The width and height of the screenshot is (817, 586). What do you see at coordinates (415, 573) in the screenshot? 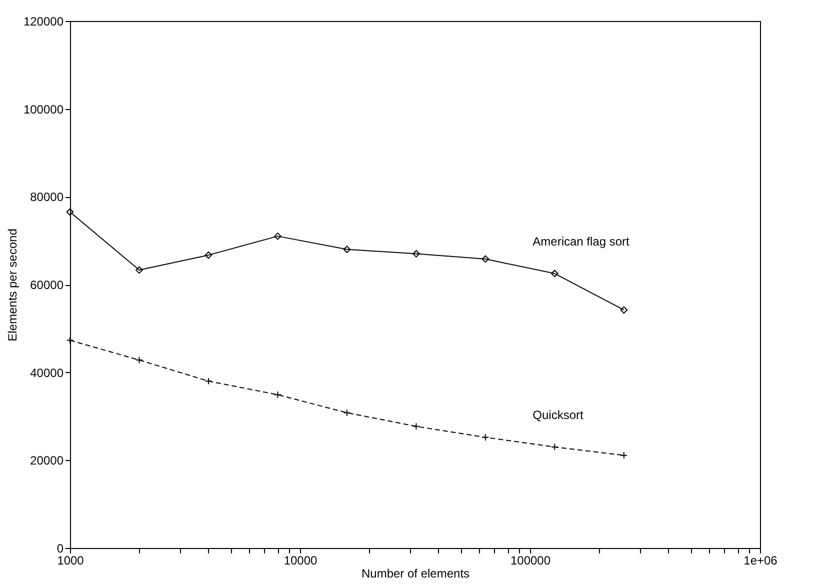
I see `x-axis-title: Number of elements` at bounding box center [415, 573].